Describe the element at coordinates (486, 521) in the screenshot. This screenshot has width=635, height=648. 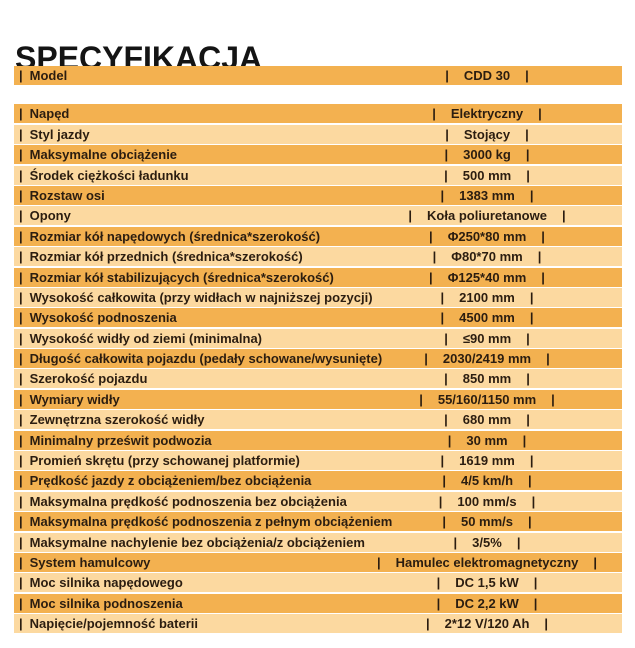
I see `spec-row-value-group: | 50 mm/s |` at that location.